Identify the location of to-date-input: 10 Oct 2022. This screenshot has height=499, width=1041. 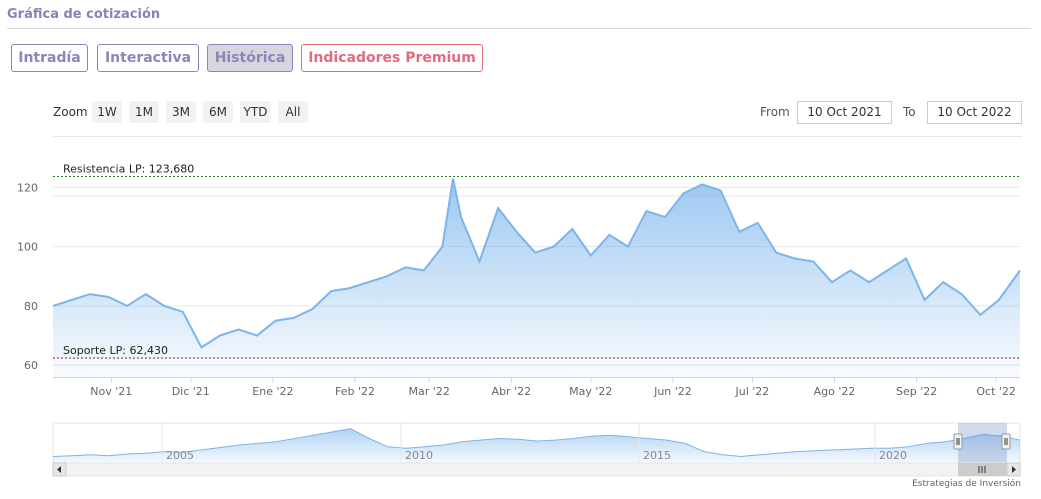
(974, 112).